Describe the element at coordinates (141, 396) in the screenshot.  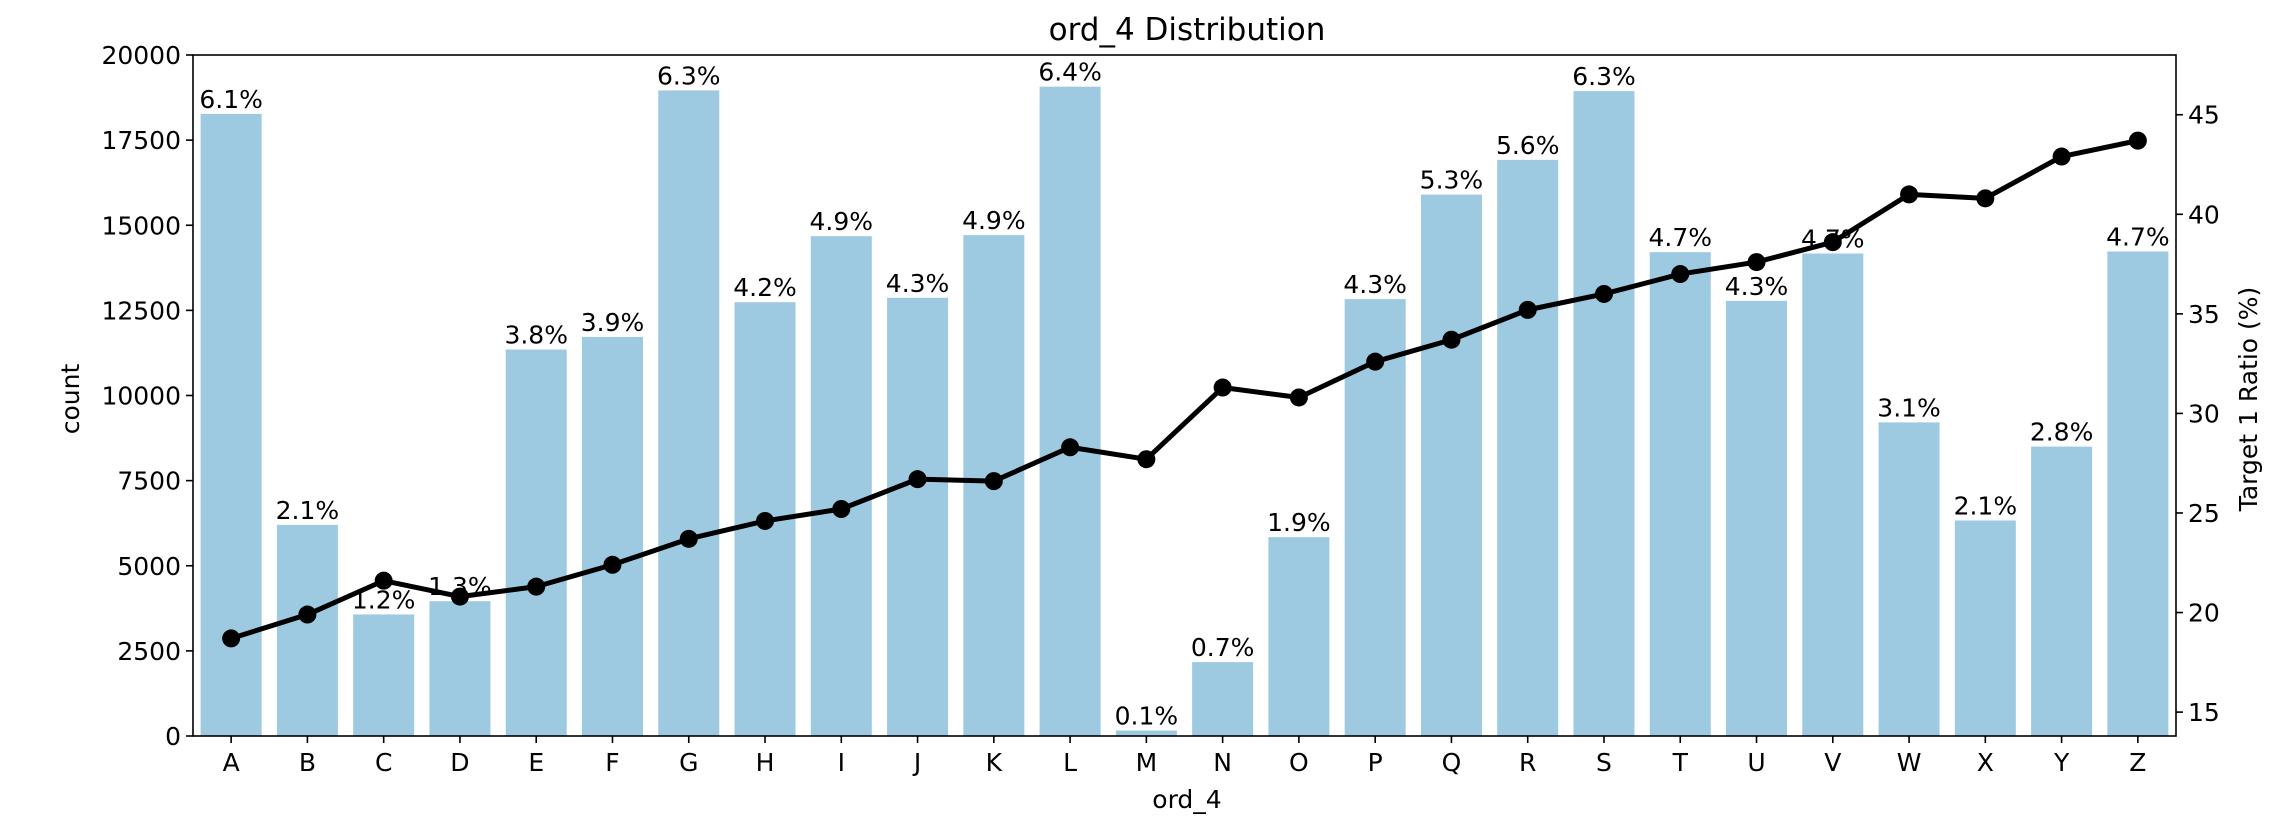
I see `y-tick-label: 10000` at that location.